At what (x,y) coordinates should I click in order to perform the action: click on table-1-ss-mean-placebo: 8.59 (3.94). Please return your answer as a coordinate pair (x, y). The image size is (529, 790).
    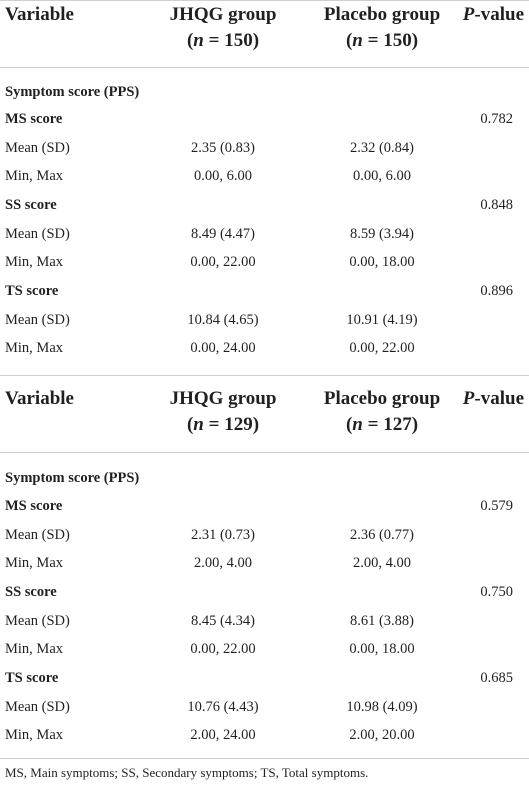
    Looking at the image, I should click on (382, 234).